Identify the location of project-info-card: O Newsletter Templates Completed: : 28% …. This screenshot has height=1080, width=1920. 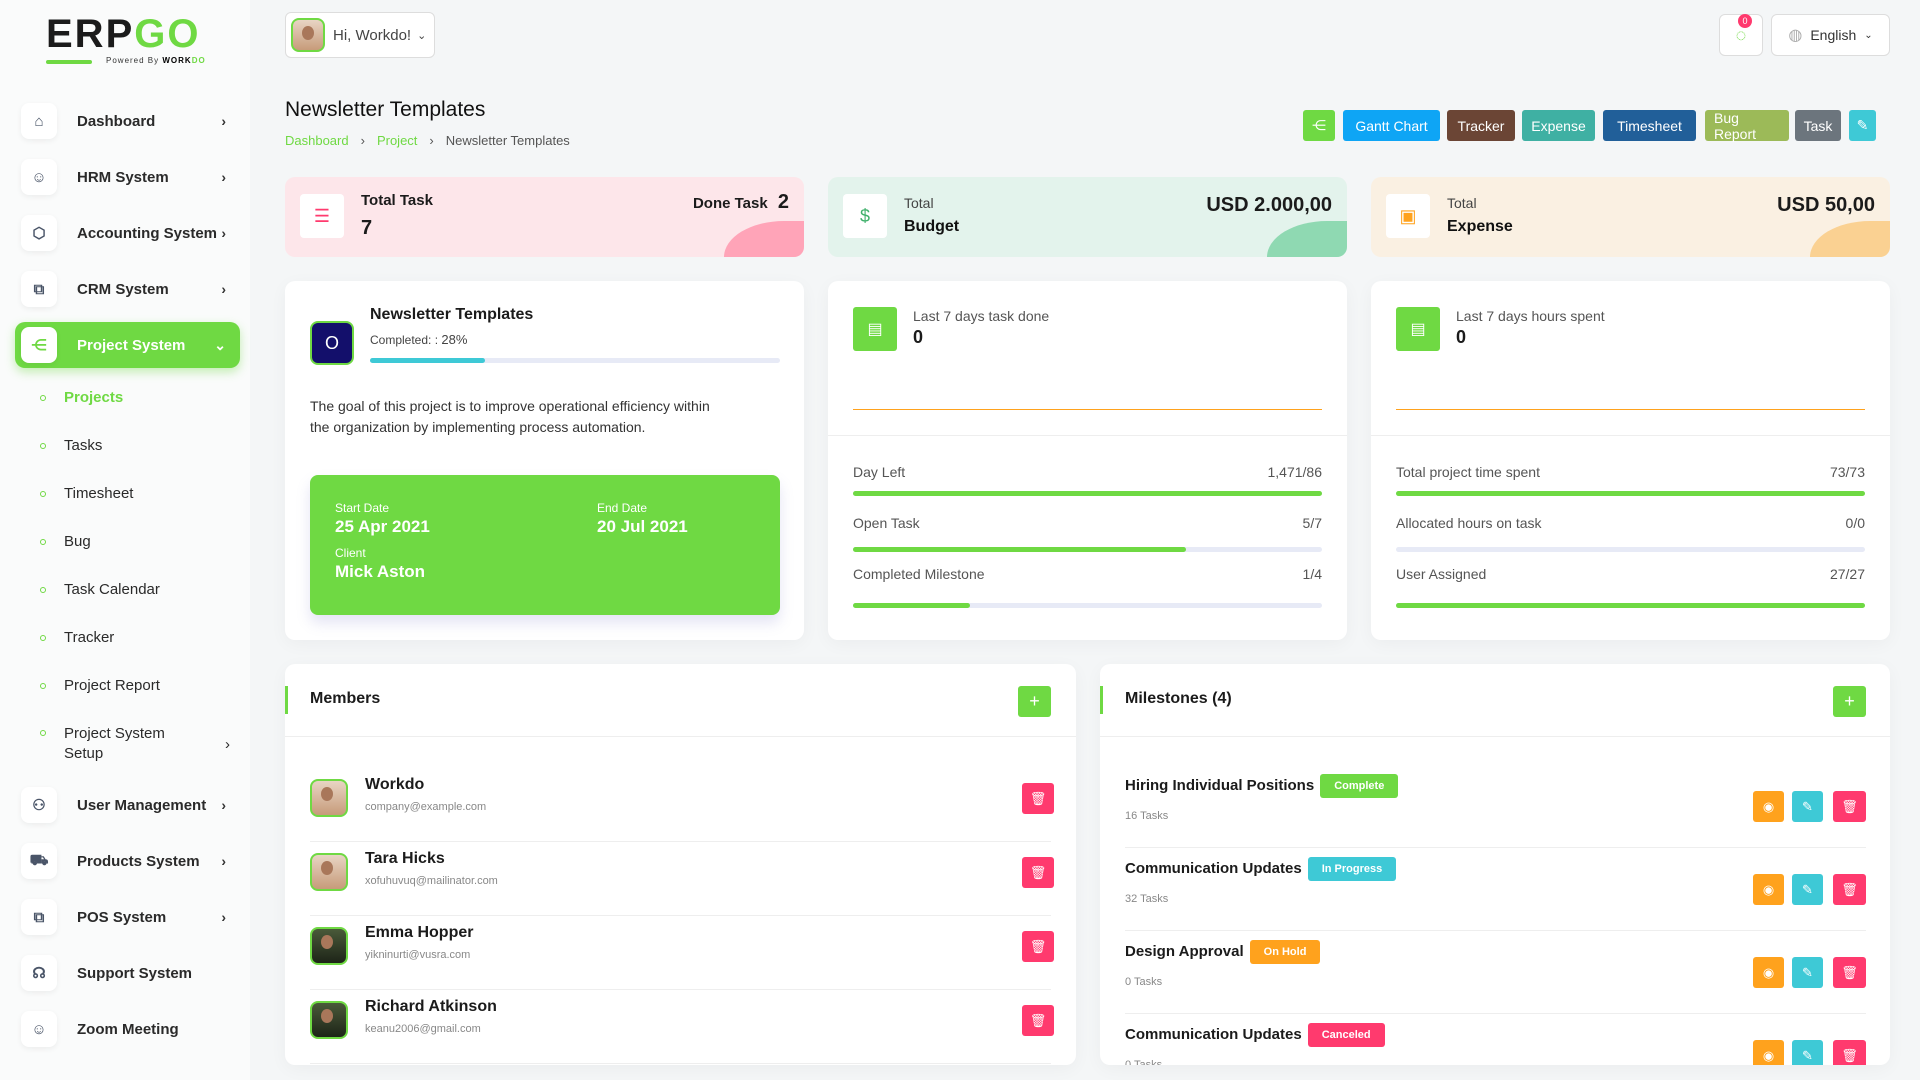
(544, 460).